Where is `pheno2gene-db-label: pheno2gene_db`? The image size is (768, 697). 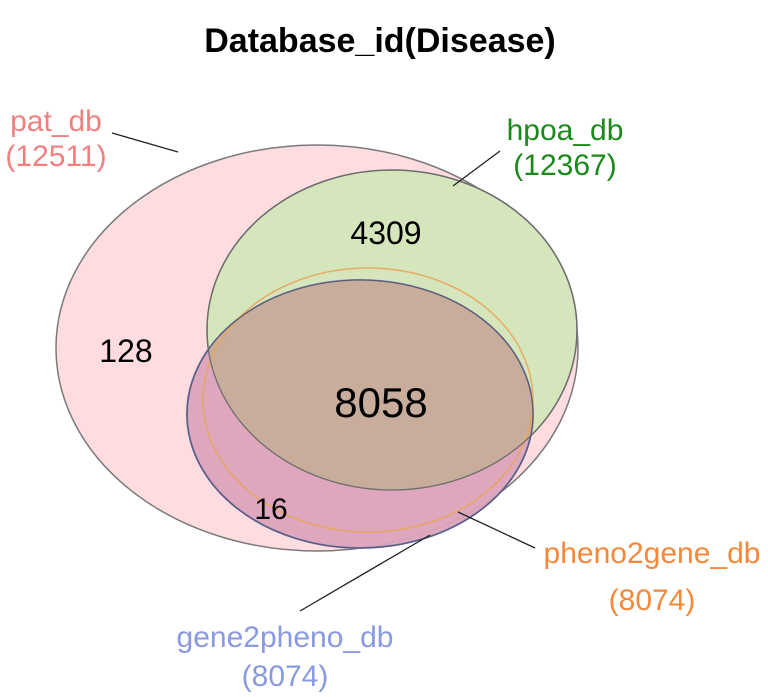
pheno2gene-db-label: pheno2gene_db is located at coordinates (652, 553).